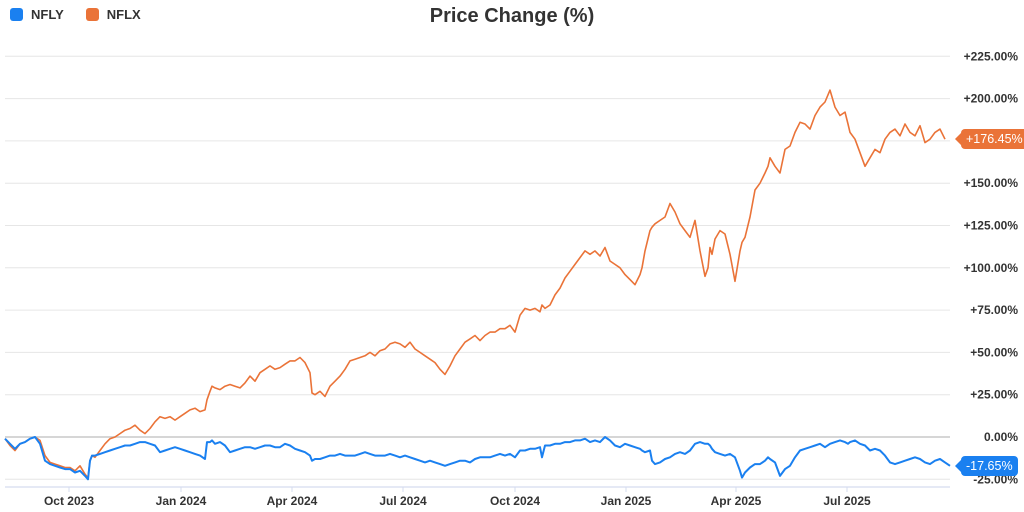  What do you see at coordinates (991, 56) in the screenshot?
I see `y-tick-label: +225.00%` at bounding box center [991, 56].